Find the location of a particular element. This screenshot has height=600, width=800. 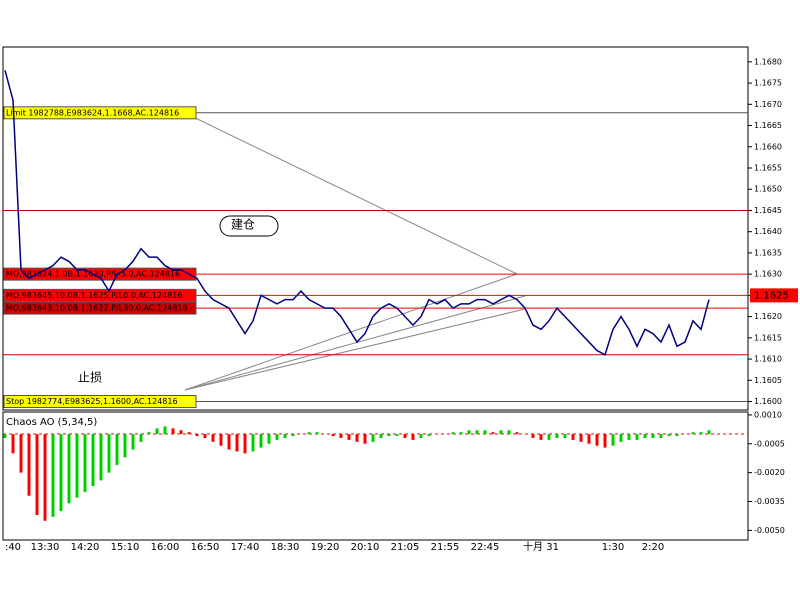

y-tick-label: 1.1670 is located at coordinates (768, 104).